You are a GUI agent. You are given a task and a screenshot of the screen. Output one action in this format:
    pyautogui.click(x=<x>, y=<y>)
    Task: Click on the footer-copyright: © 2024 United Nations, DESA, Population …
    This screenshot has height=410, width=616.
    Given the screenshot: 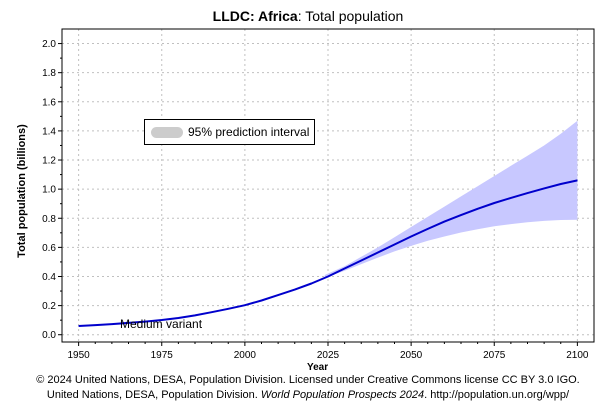 What is the action you would take?
    pyautogui.click(x=308, y=380)
    